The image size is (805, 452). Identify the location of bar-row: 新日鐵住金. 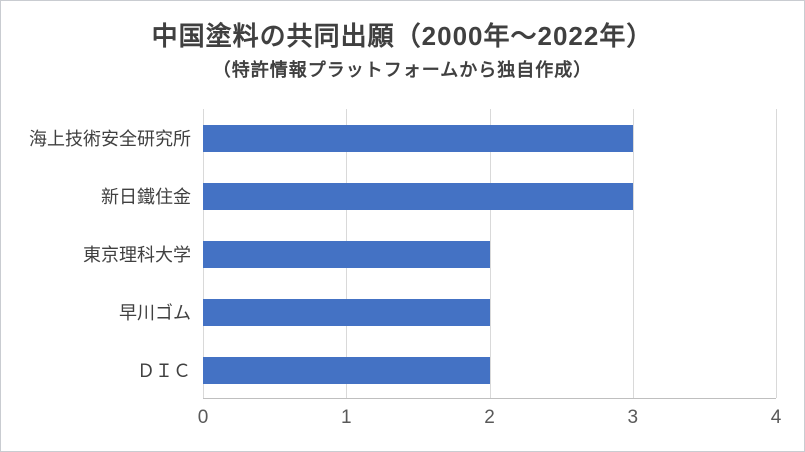
(394, 196).